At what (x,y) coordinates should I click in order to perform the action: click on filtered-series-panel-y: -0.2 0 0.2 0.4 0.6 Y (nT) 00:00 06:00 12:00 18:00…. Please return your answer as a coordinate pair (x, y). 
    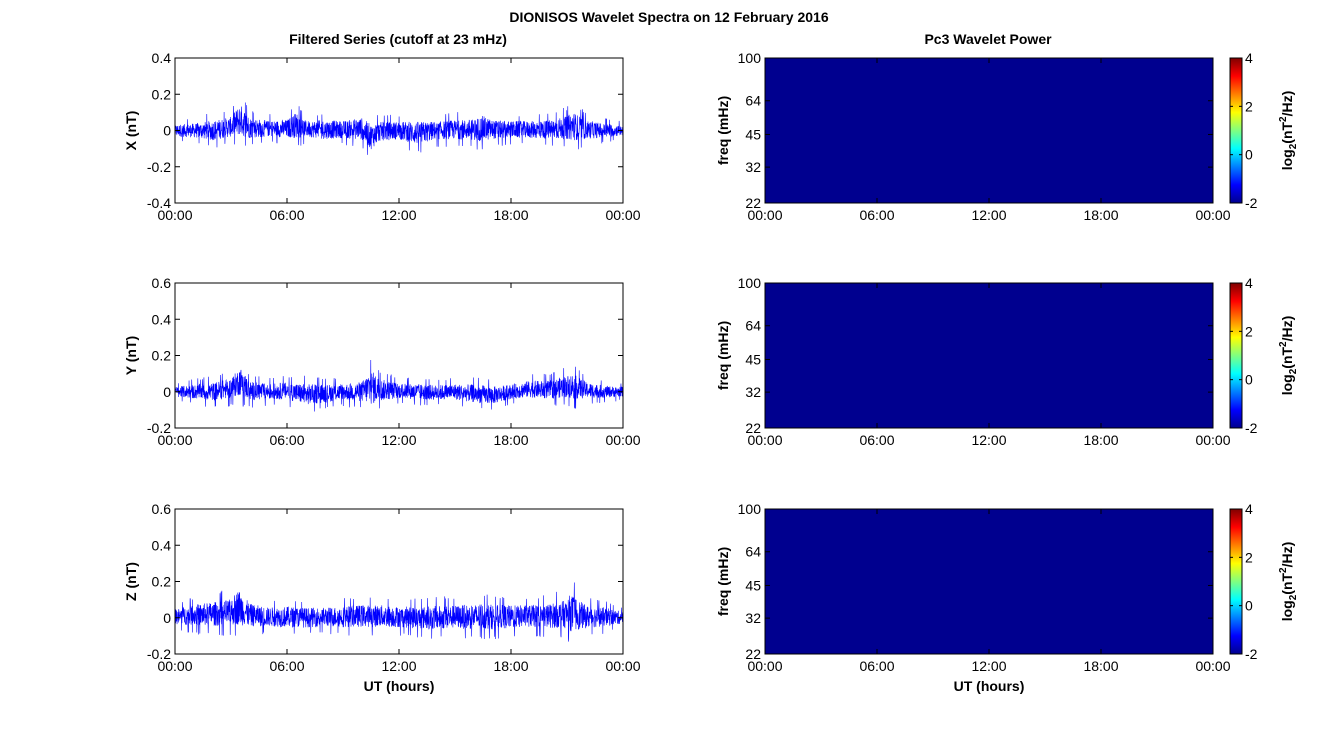
    Looking at the image, I should click on (382, 361).